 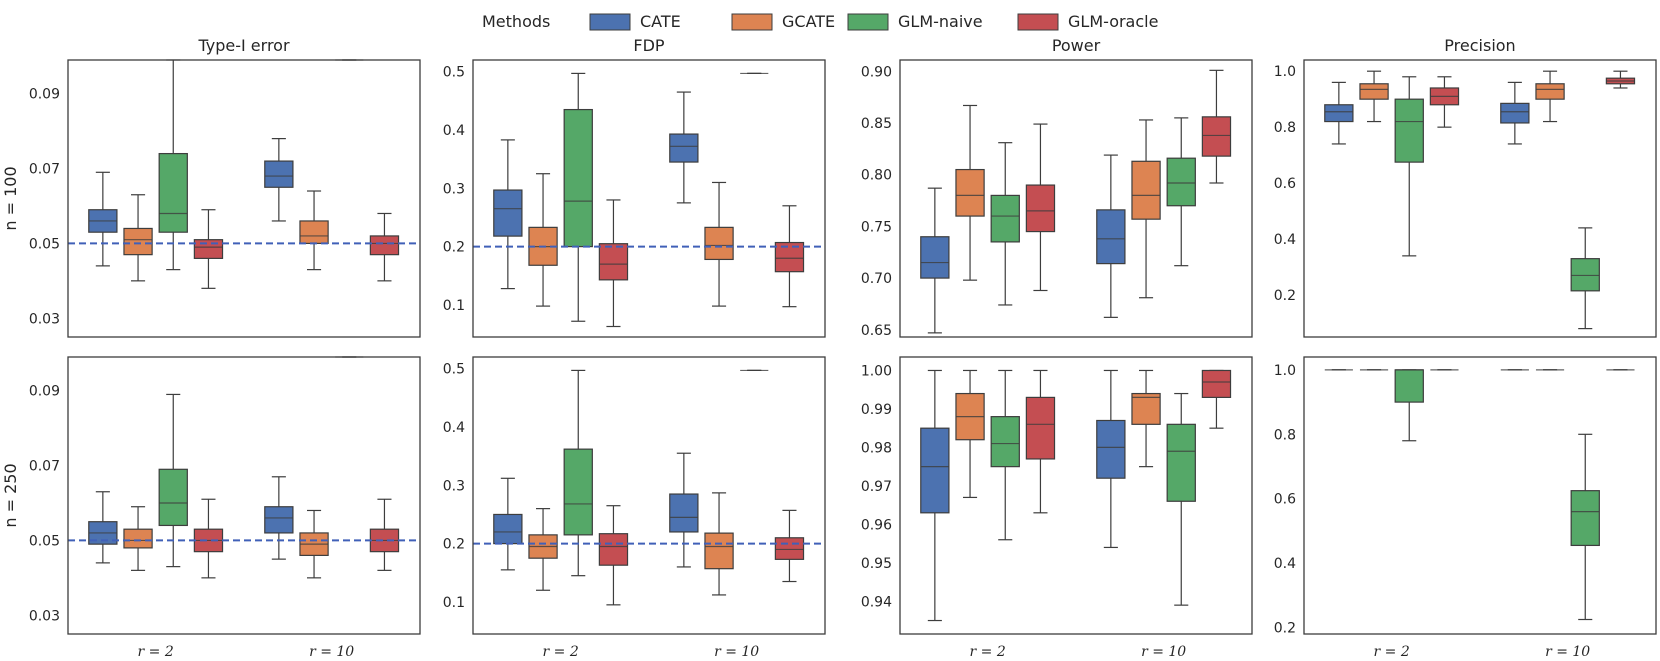 I want to click on y-tick-label: 0.5, so click(x=454, y=73).